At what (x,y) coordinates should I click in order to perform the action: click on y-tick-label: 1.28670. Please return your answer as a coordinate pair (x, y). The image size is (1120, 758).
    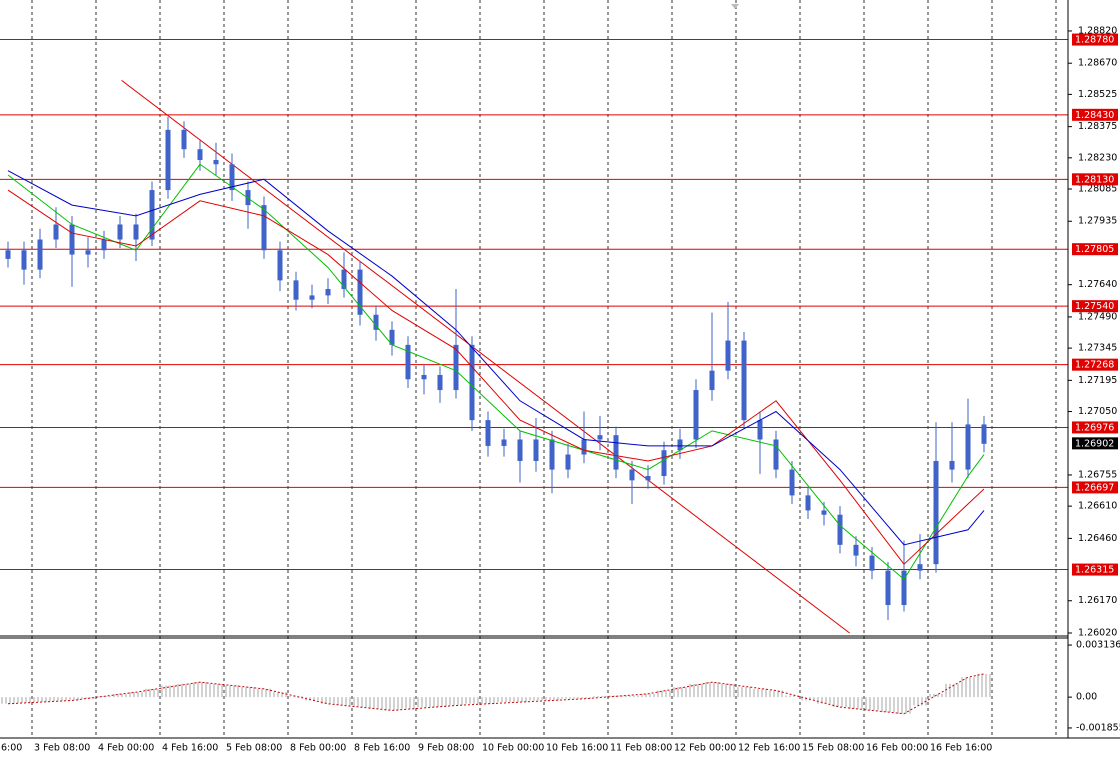
    Looking at the image, I should click on (1097, 63).